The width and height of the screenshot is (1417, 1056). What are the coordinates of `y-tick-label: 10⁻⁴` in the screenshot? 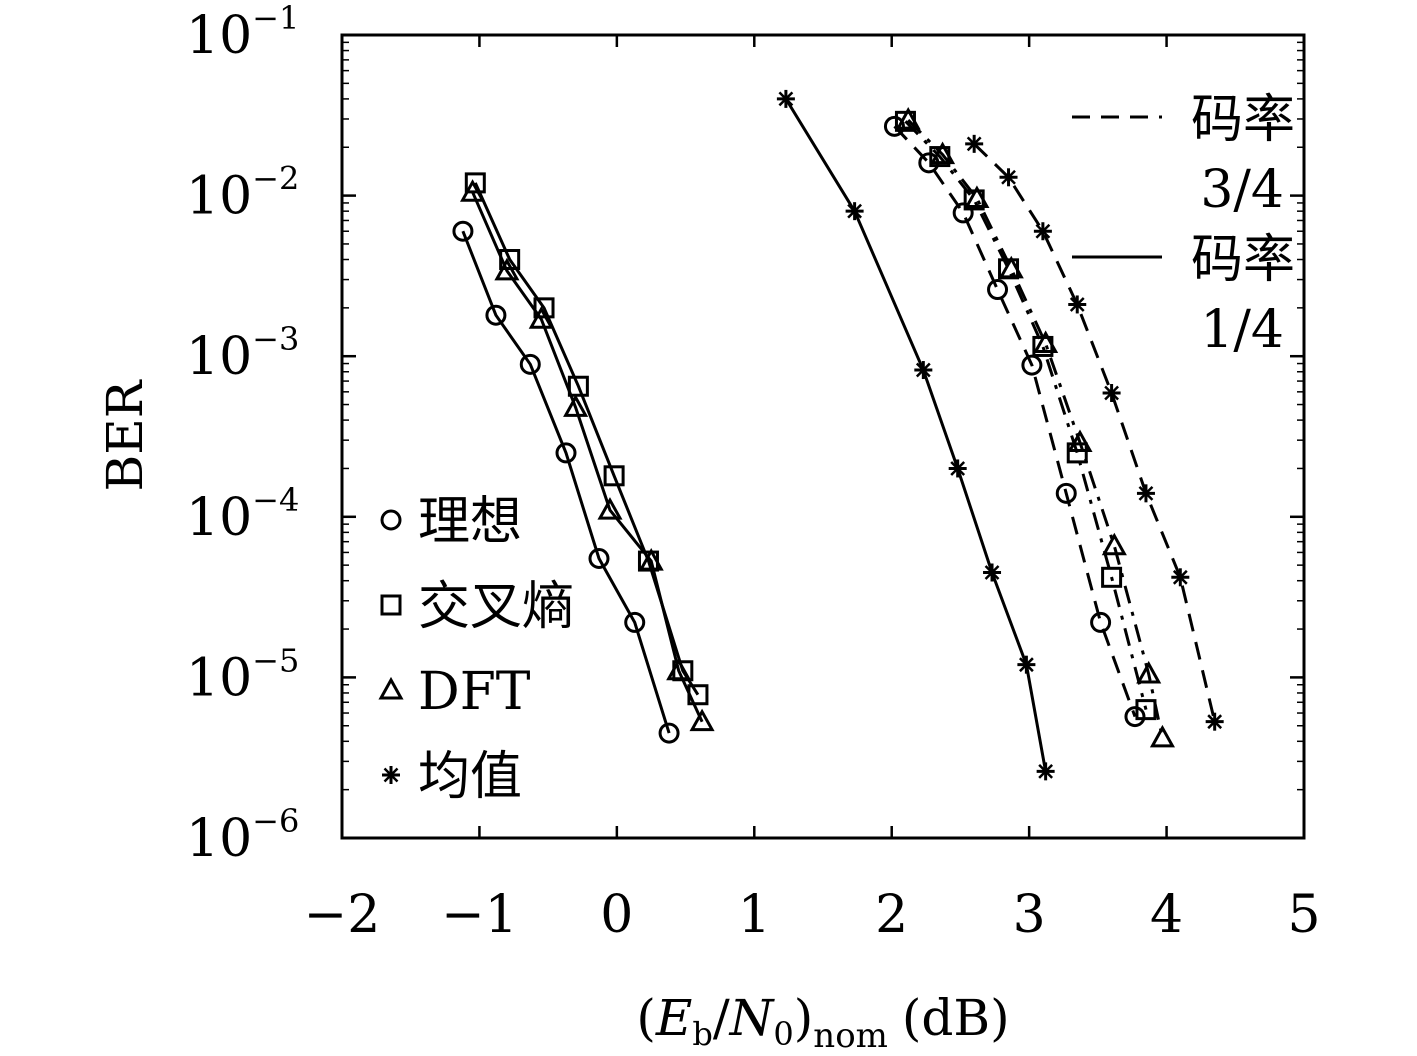 It's located at (242, 514).